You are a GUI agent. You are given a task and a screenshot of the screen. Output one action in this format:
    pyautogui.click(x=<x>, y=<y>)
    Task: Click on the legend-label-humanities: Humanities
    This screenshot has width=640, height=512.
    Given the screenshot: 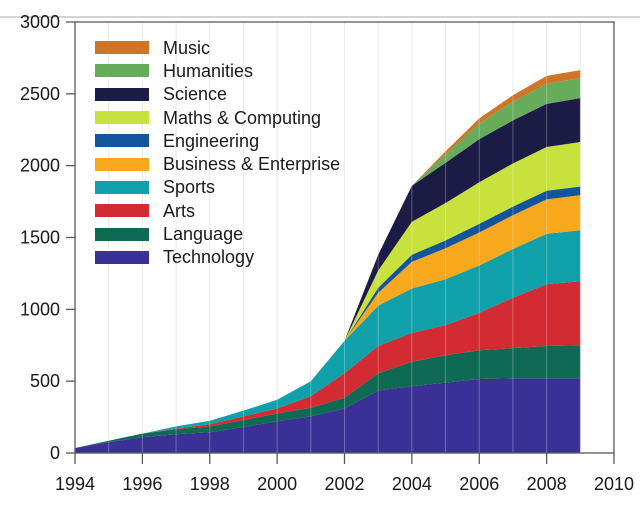 What is the action you would take?
    pyautogui.click(x=208, y=70)
    